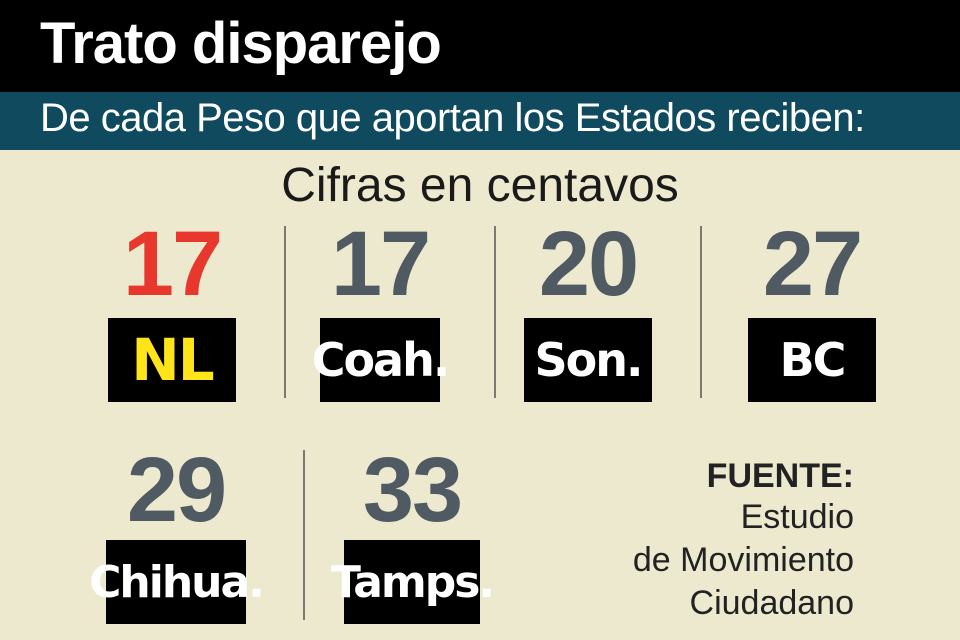 The image size is (960, 640). Describe the element at coordinates (381, 360) in the screenshot. I see `state-label-1: Coah.` at that location.